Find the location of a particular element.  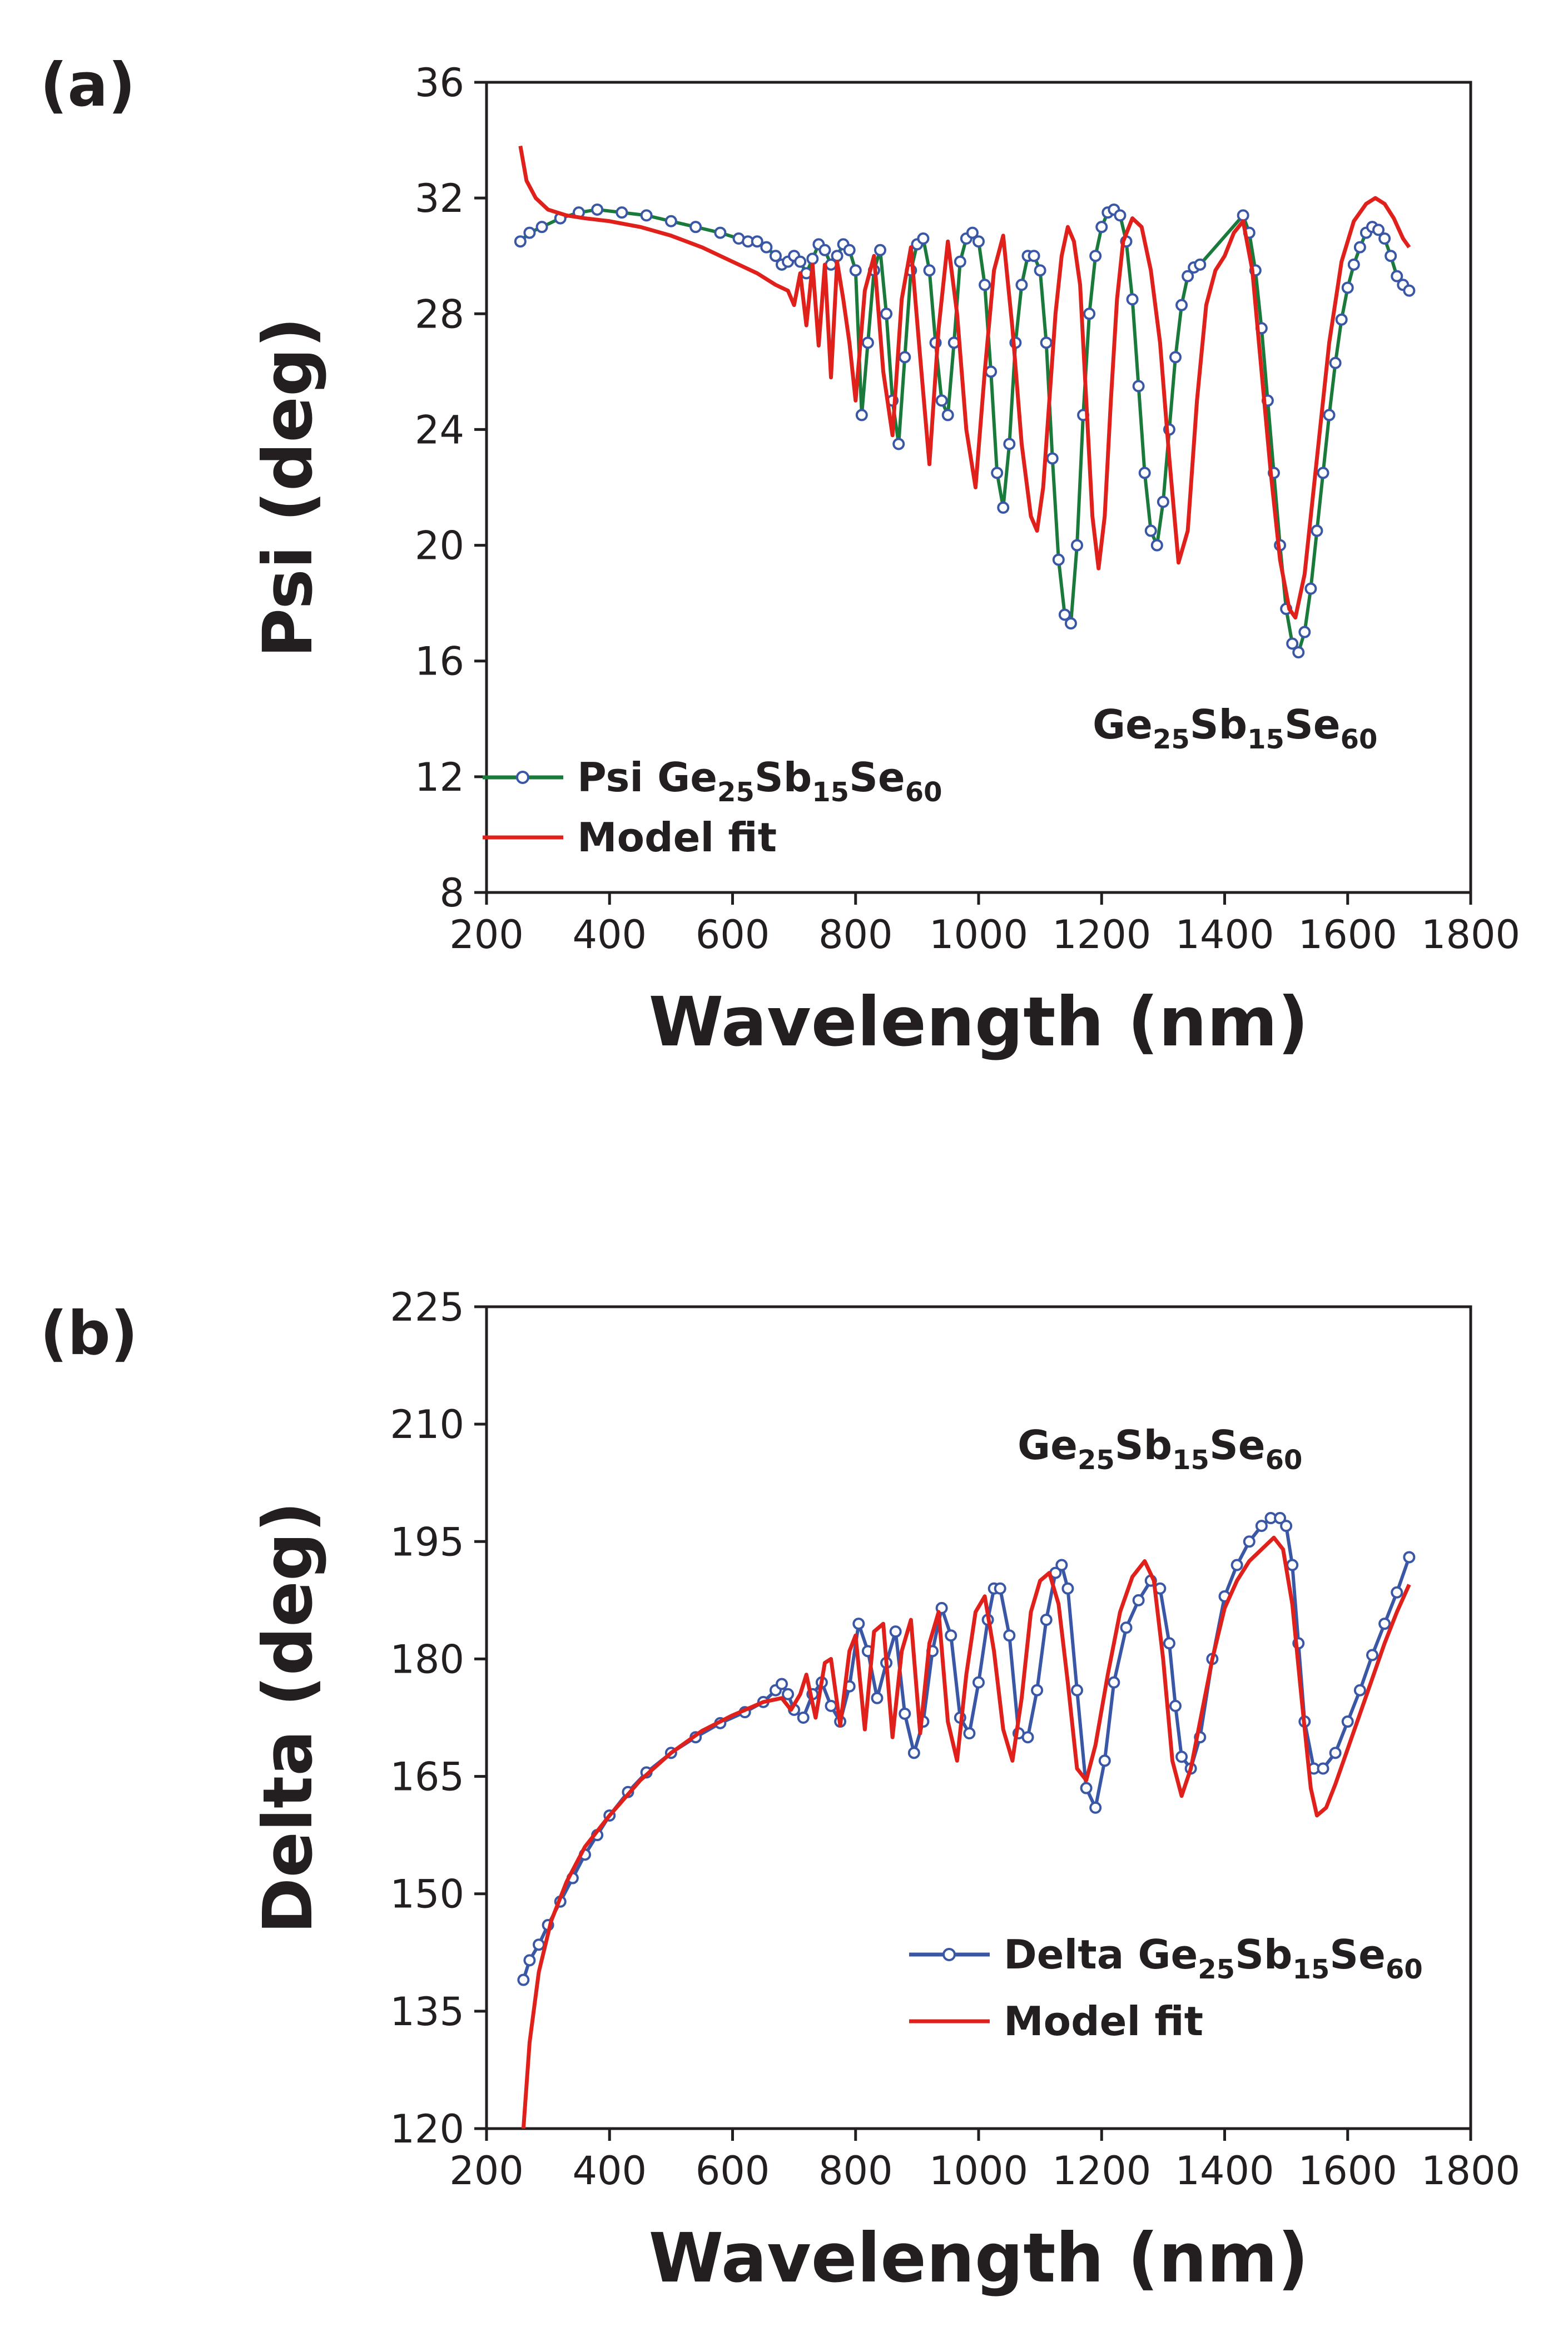

panel-a-legend-label-0: Psi Ge25Sb15Se60 is located at coordinates (759, 781).